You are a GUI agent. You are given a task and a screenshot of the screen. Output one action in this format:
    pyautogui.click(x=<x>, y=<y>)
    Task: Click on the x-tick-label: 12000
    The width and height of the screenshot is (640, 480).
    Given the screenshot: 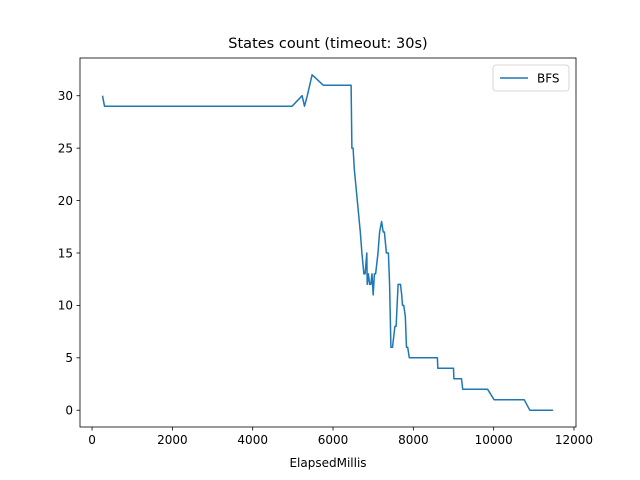 What is the action you would take?
    pyautogui.click(x=574, y=440)
    